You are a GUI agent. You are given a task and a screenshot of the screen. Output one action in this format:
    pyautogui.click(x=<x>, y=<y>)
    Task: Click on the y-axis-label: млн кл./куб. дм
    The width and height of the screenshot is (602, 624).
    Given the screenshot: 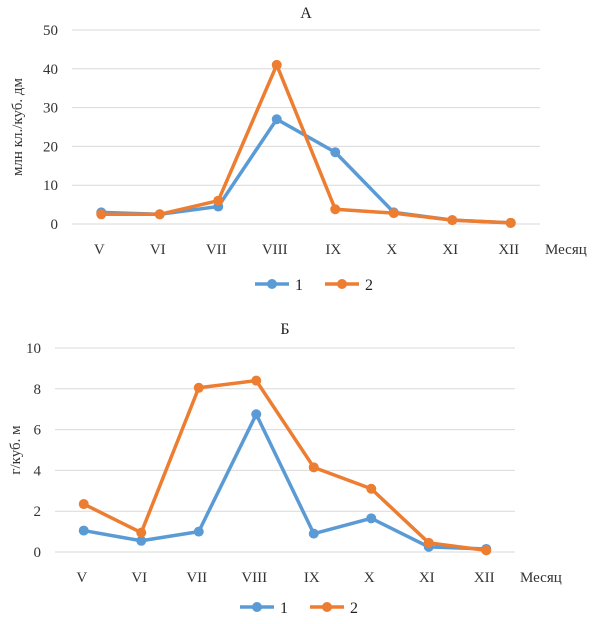 What is the action you would take?
    pyautogui.click(x=18, y=126)
    